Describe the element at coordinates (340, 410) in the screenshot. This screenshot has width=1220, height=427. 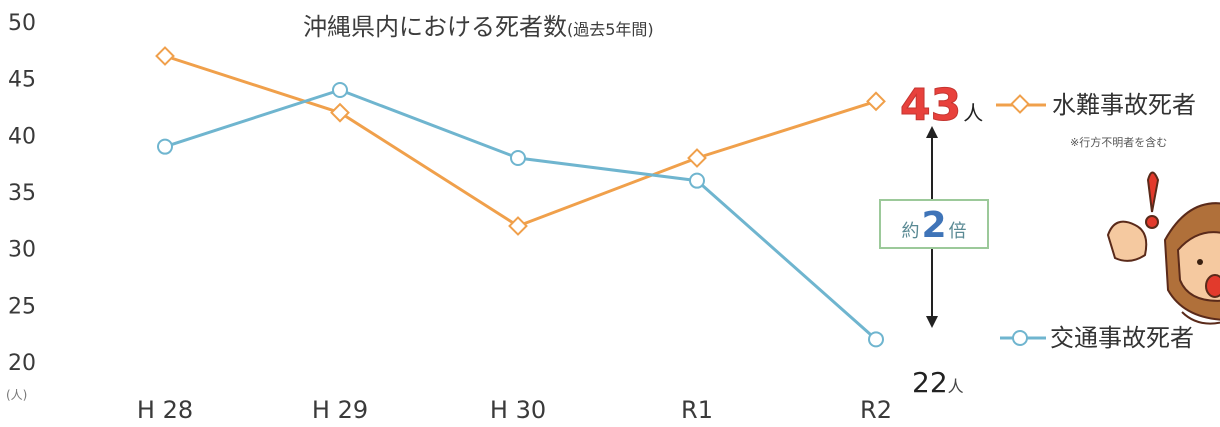
I see `x-tick-label: H 29` at that location.